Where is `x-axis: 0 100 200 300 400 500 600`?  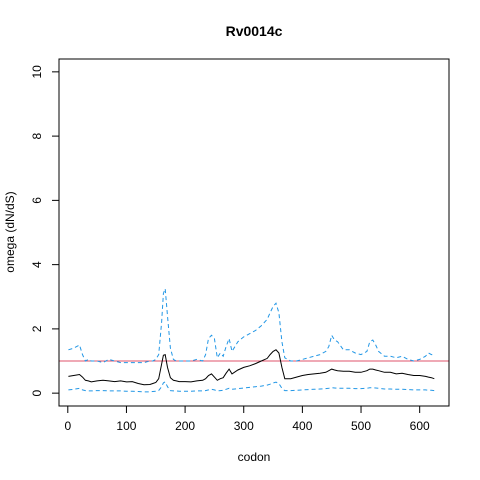
x-axis: 0 100 200 300 400 500 600 is located at coordinates (247, 419).